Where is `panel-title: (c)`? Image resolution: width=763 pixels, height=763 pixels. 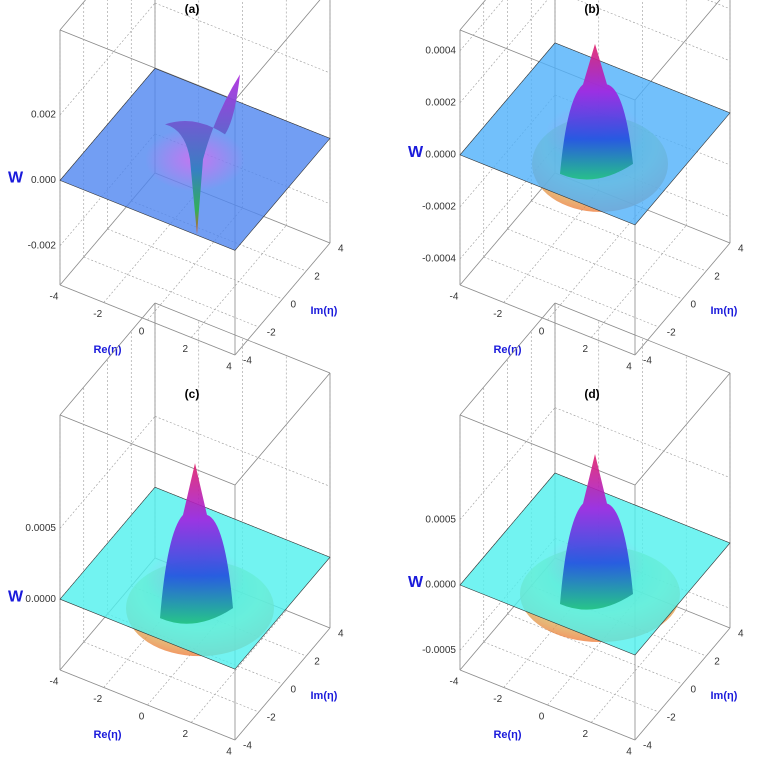 panel-title: (c) is located at coordinates (192, 394).